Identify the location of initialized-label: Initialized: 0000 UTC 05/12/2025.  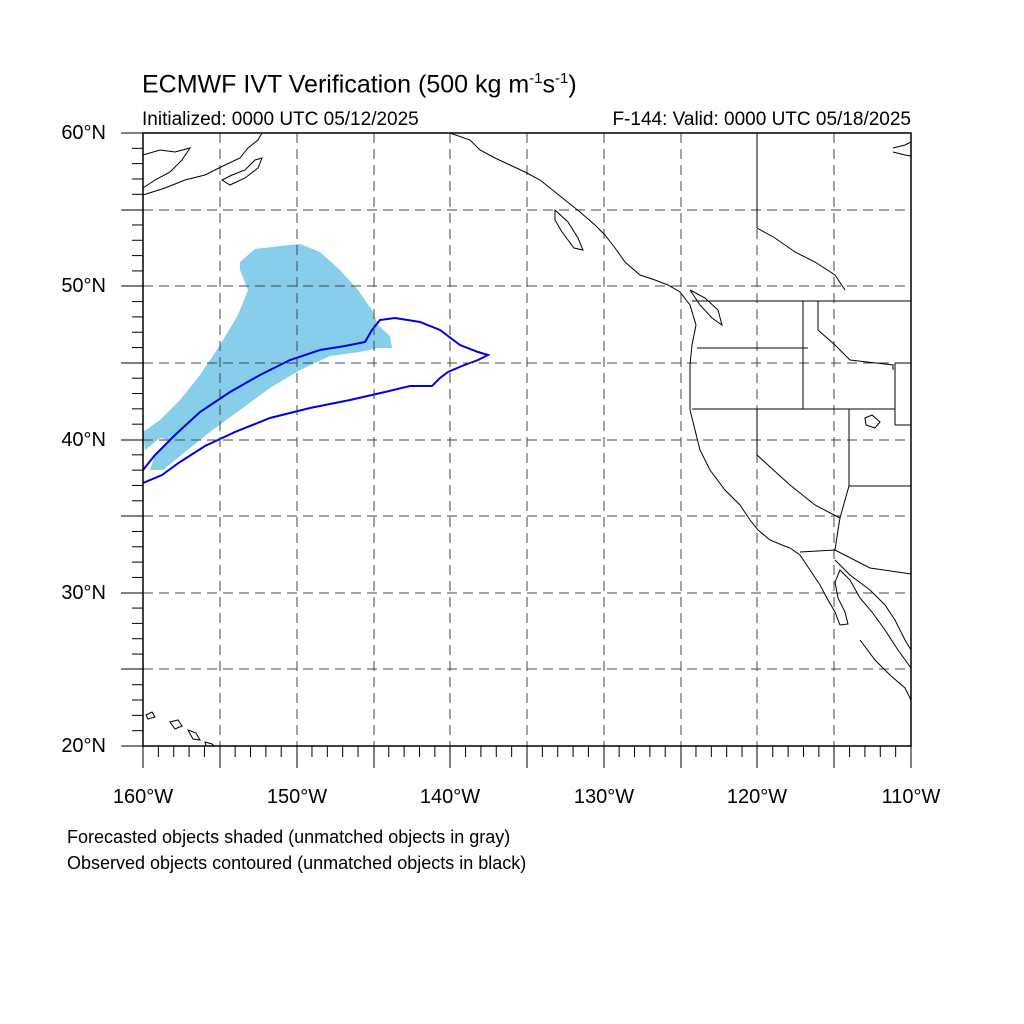
(280, 119).